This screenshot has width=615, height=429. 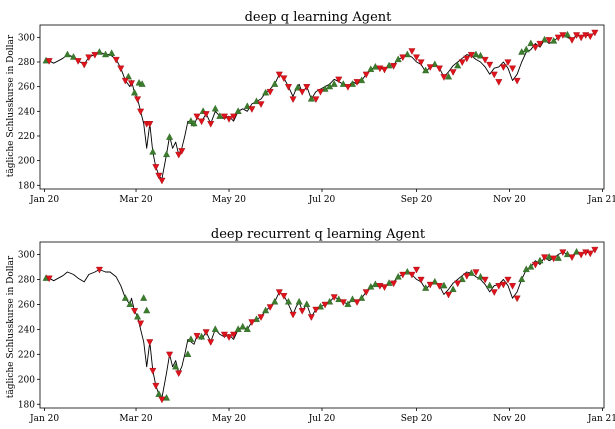 What do you see at coordinates (26, 305) in the screenshot?
I see `bottom-y-tick-label: 260` at bounding box center [26, 305].